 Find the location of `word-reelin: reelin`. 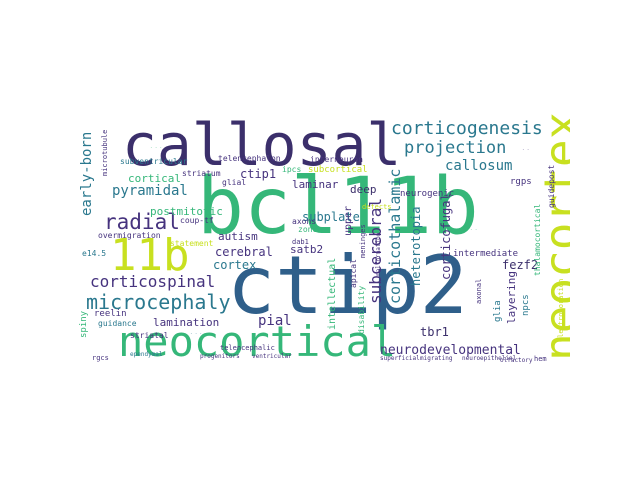

word-reelin: reelin is located at coordinates (110, 314).